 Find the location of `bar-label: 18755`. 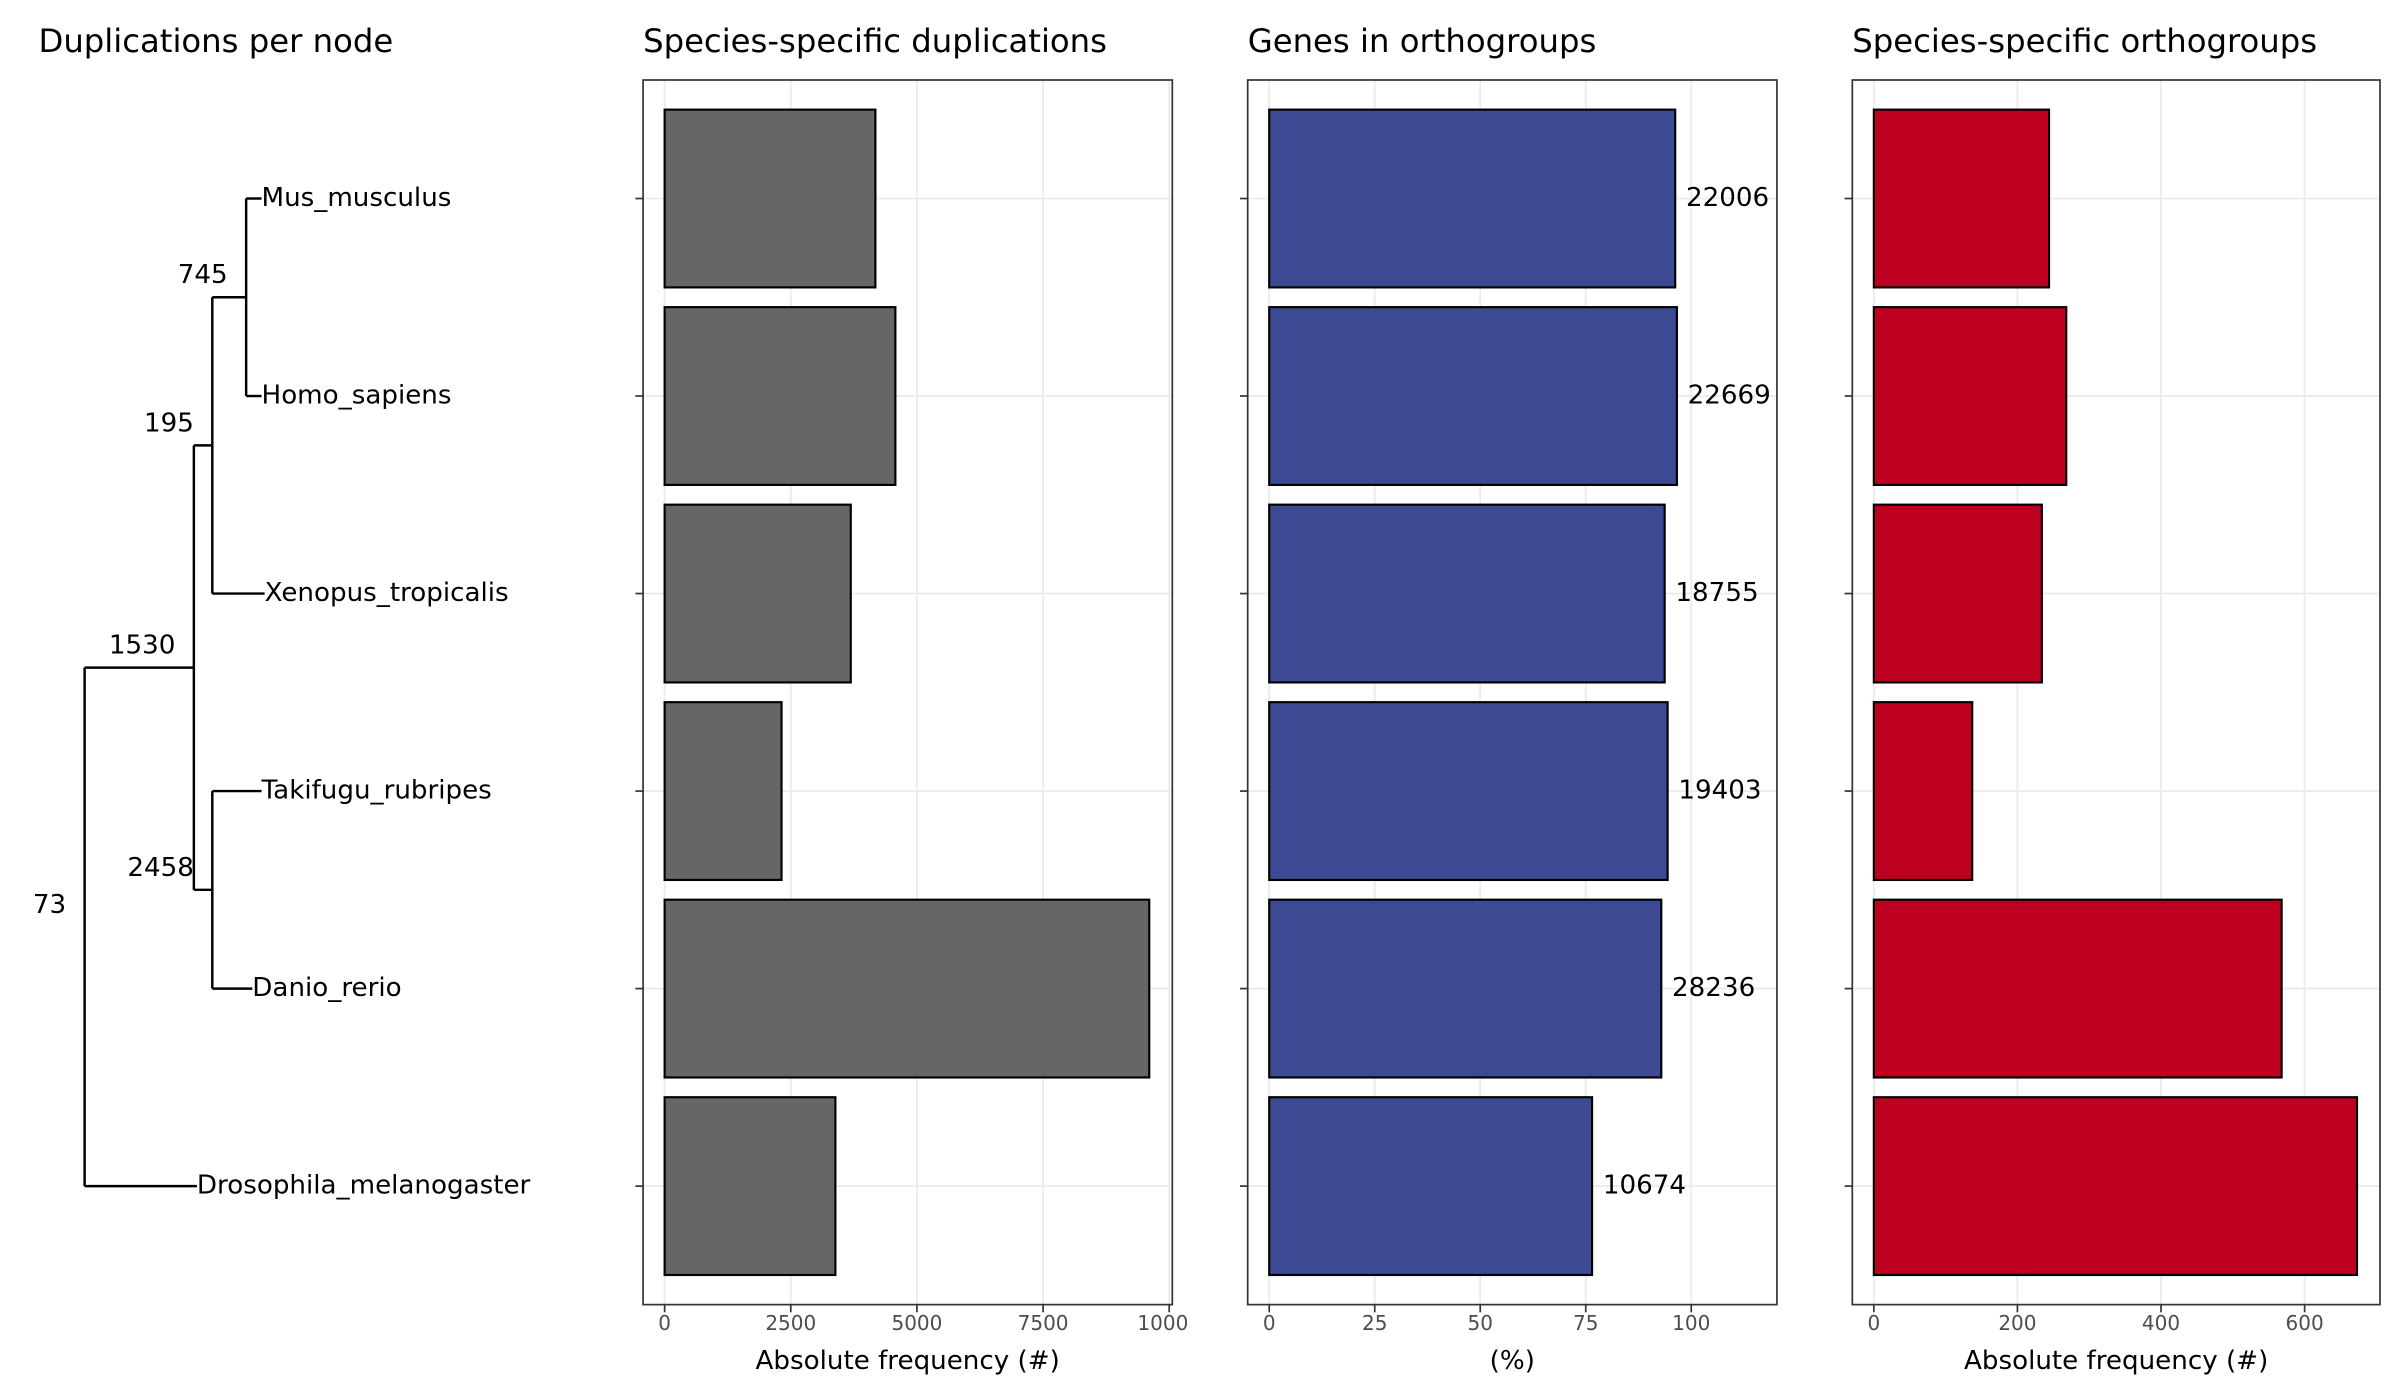

bar-label: 18755 is located at coordinates (1716, 593).